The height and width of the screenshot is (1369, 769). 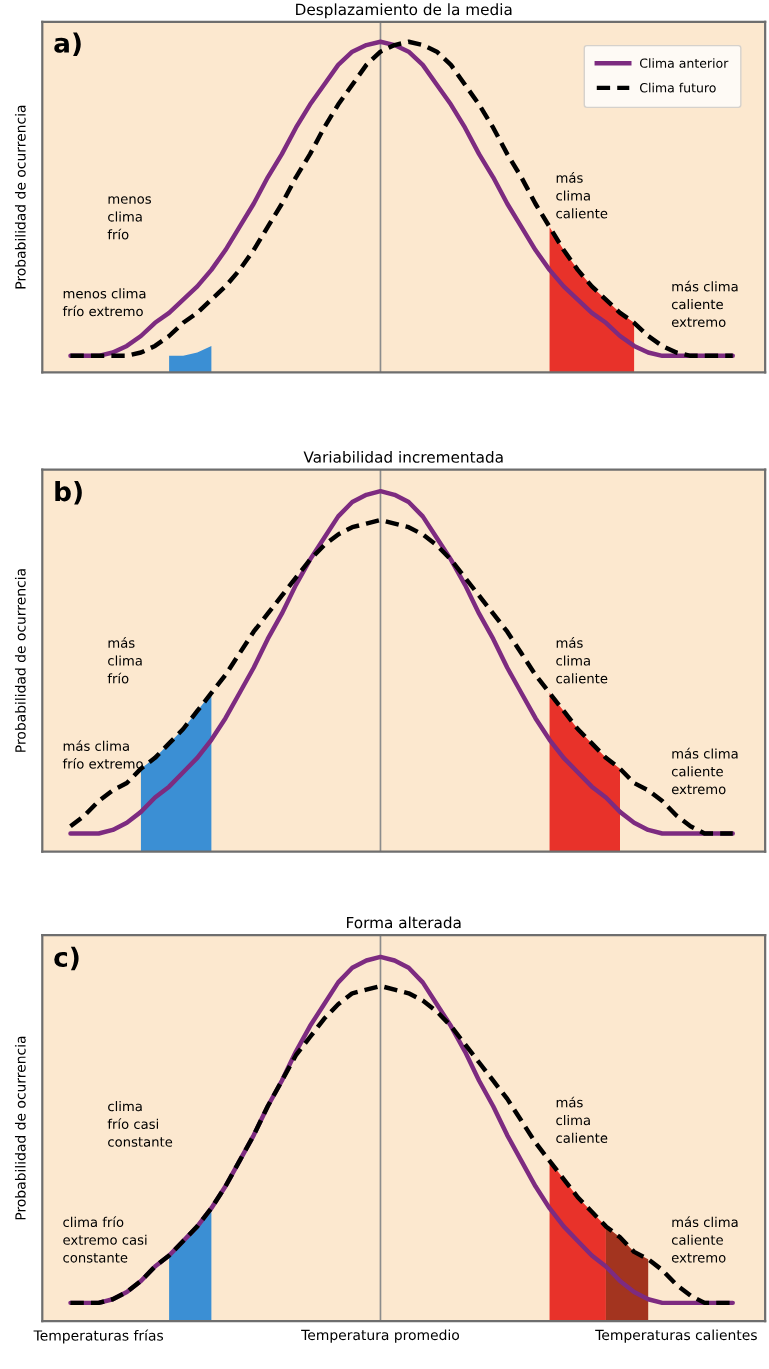 What do you see at coordinates (684, 63) in the screenshot?
I see `legend-label: Clima anterior` at bounding box center [684, 63].